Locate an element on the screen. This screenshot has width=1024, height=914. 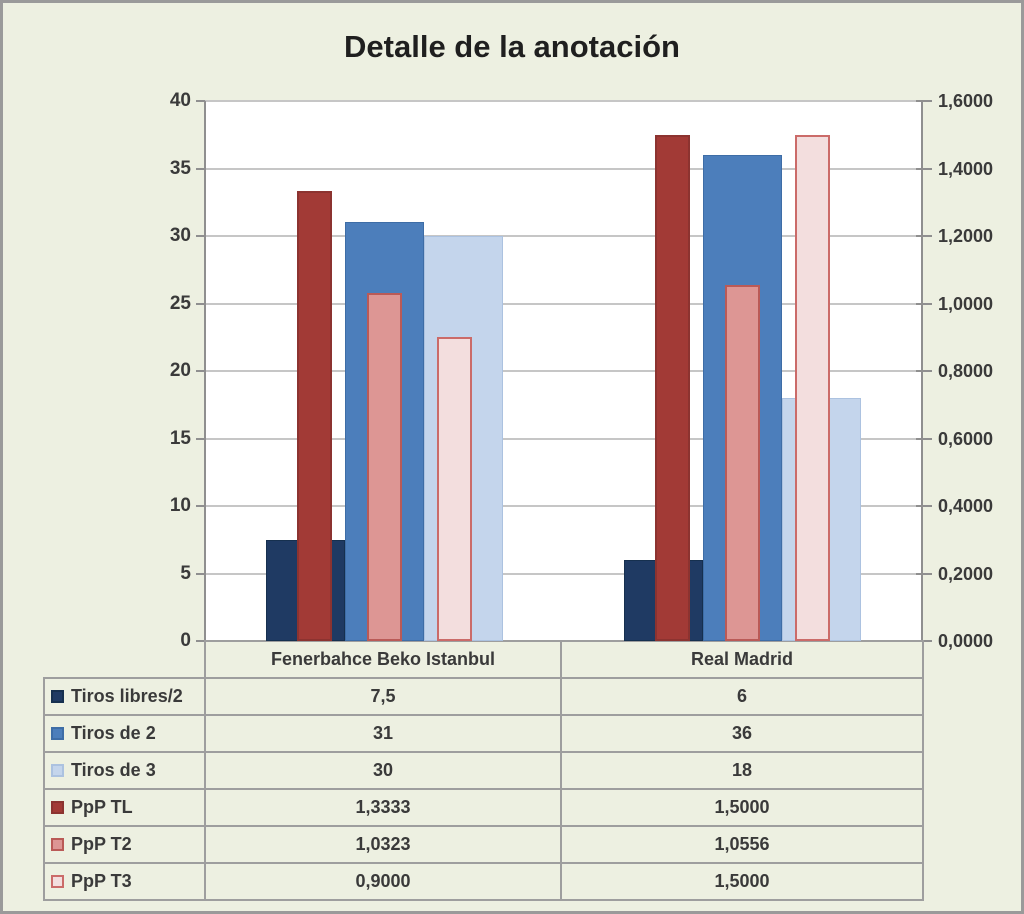
table-row: PpP TL 1,3333 1,5000 is located at coordinates (483, 807).